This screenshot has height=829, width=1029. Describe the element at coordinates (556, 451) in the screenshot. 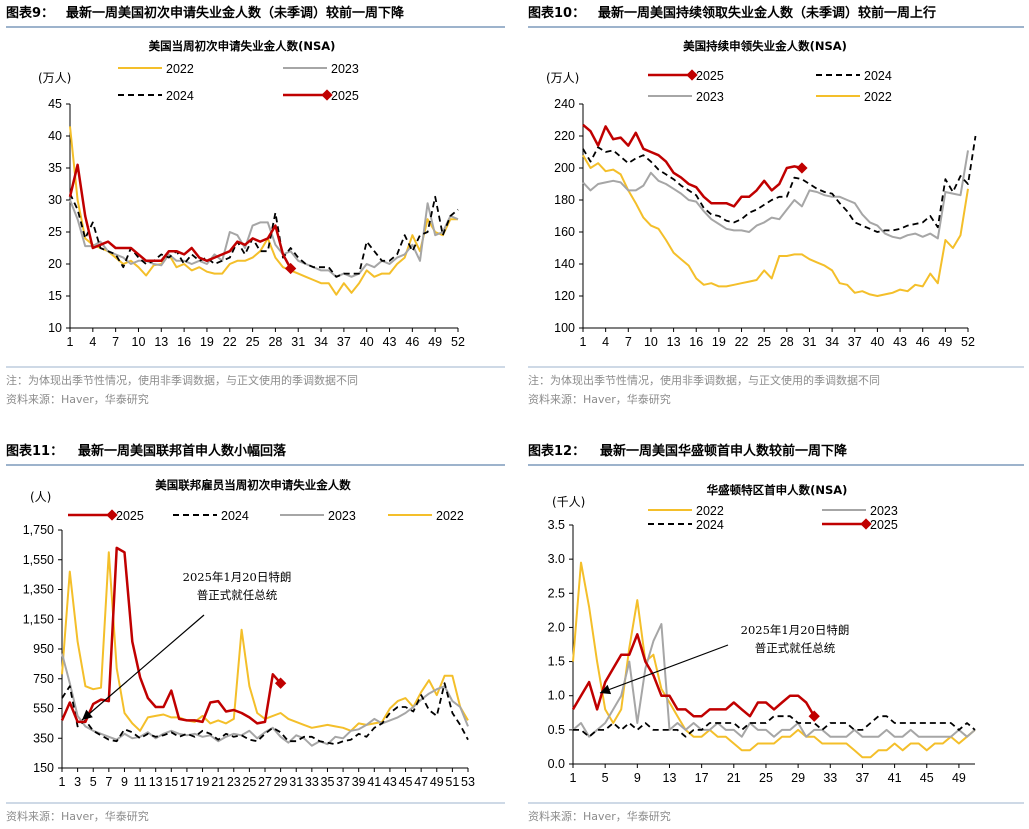

I see `figure-label: 图表12：` at that location.